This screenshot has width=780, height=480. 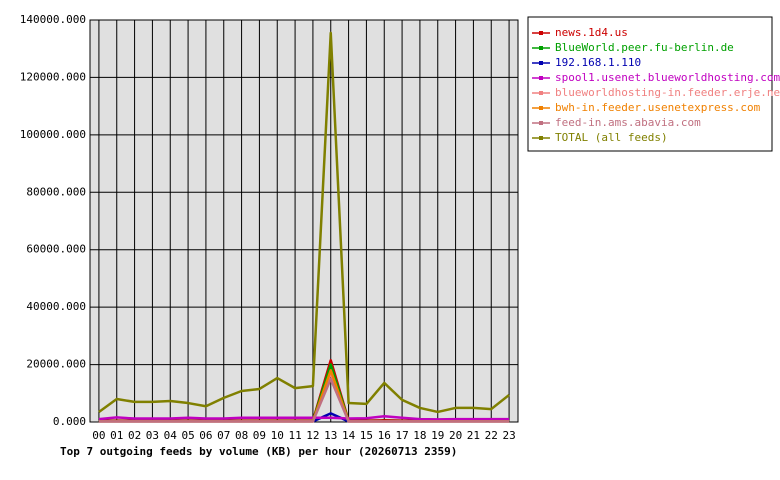 I want to click on y-tick-label: 20000.000, so click(x=56, y=364).